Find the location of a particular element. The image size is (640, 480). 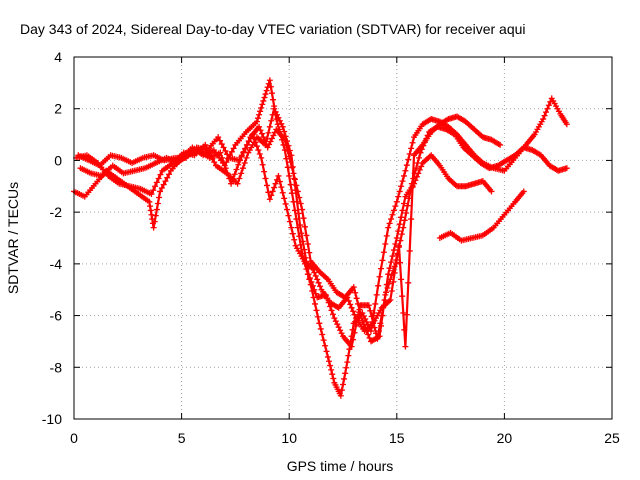

y-tick-label: 2 is located at coordinates (58, 109).